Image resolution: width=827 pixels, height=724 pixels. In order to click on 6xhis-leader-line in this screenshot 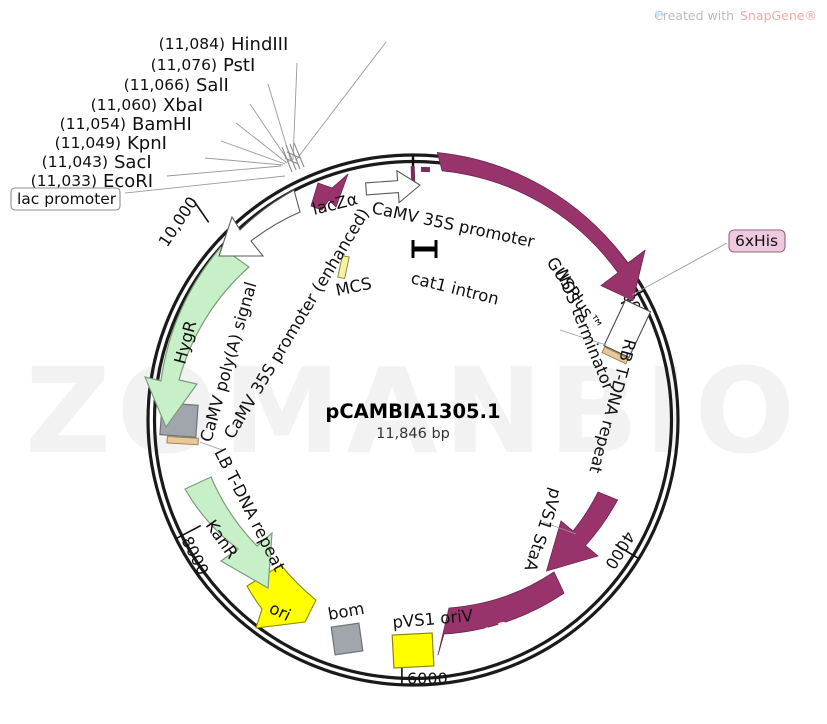, I will do `click(679, 269)`.